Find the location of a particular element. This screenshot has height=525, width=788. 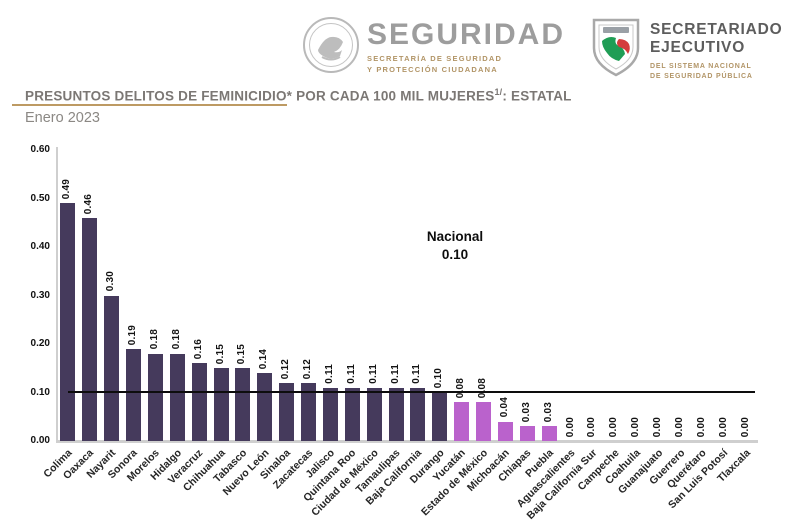

y-axis-tick-label: 0.60 is located at coordinates (40, 149).